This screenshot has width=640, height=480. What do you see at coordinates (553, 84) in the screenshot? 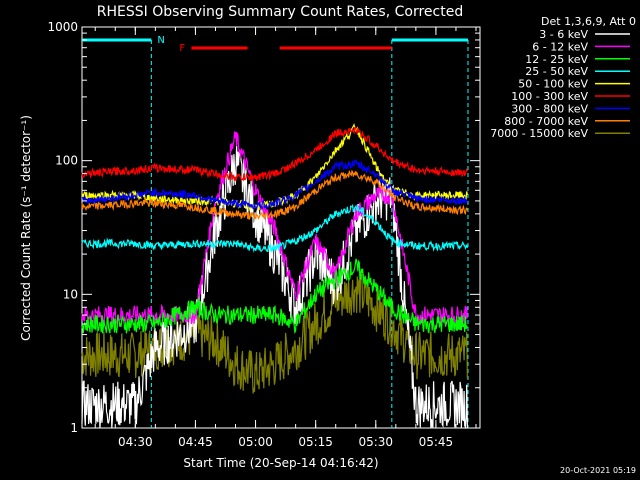
I see `legend-label: 50 - 100 keV` at bounding box center [553, 84].